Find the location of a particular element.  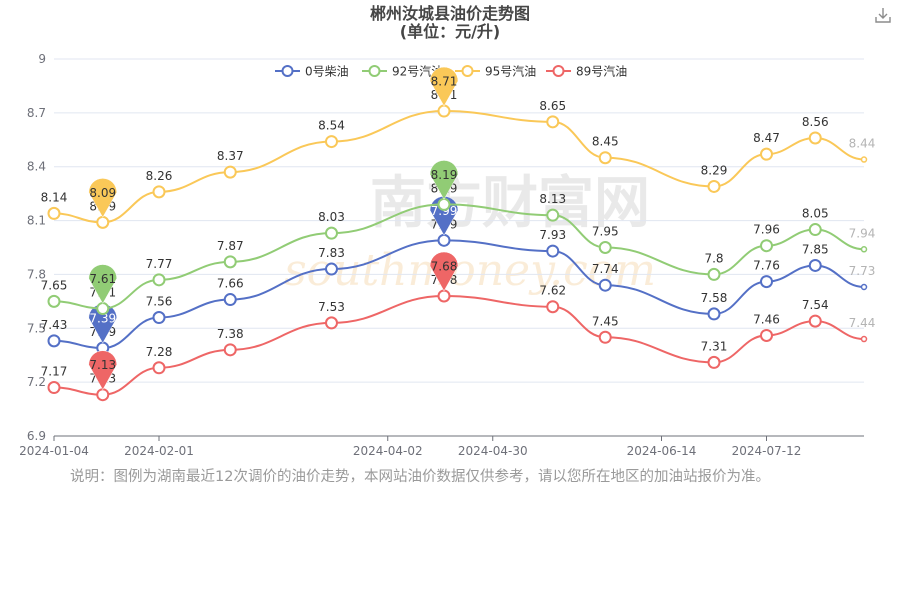

data-label: 7.77 is located at coordinates (159, 264).